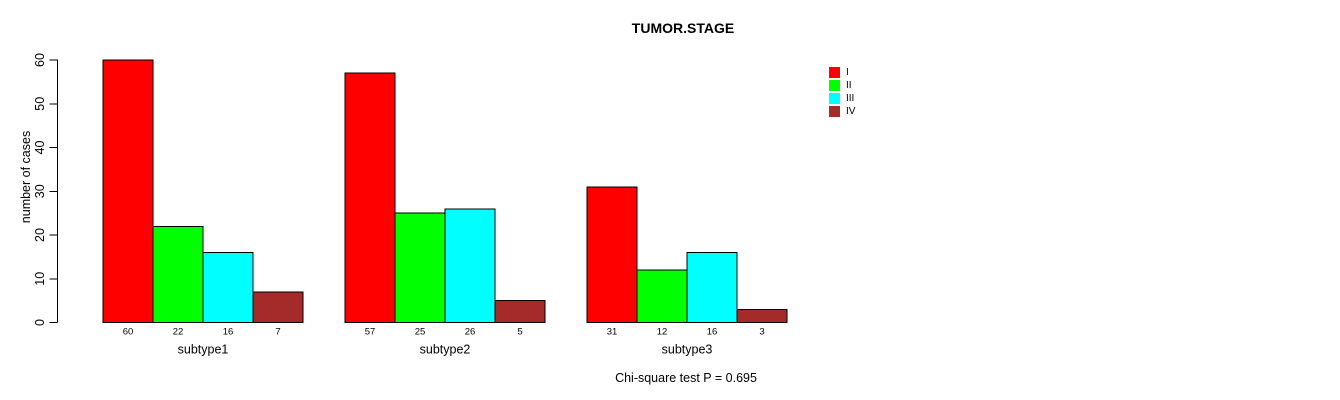 Image resolution: width=1340 pixels, height=400 pixels. Describe the element at coordinates (842, 72) in the screenshot. I see `legend-item-I: I` at that location.